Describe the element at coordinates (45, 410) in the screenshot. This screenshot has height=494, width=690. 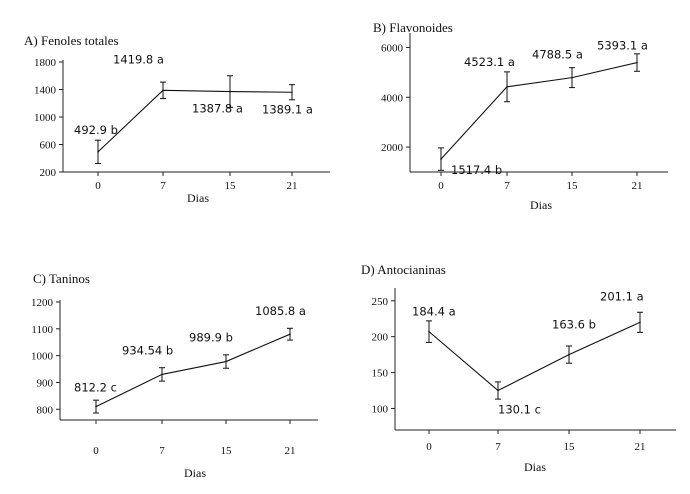
I see `chart-c-y-tick-label: 800` at that location.